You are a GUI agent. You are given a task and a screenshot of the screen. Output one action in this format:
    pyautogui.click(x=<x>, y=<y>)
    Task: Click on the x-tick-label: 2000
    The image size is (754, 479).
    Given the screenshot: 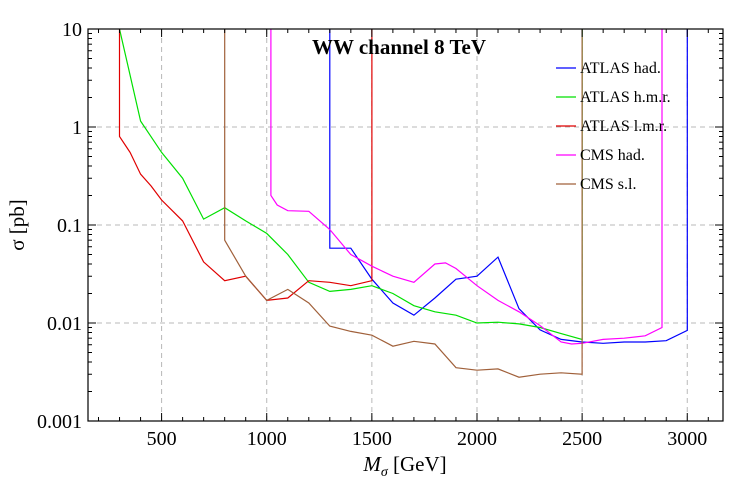 What is the action you would take?
    pyautogui.click(x=477, y=439)
    